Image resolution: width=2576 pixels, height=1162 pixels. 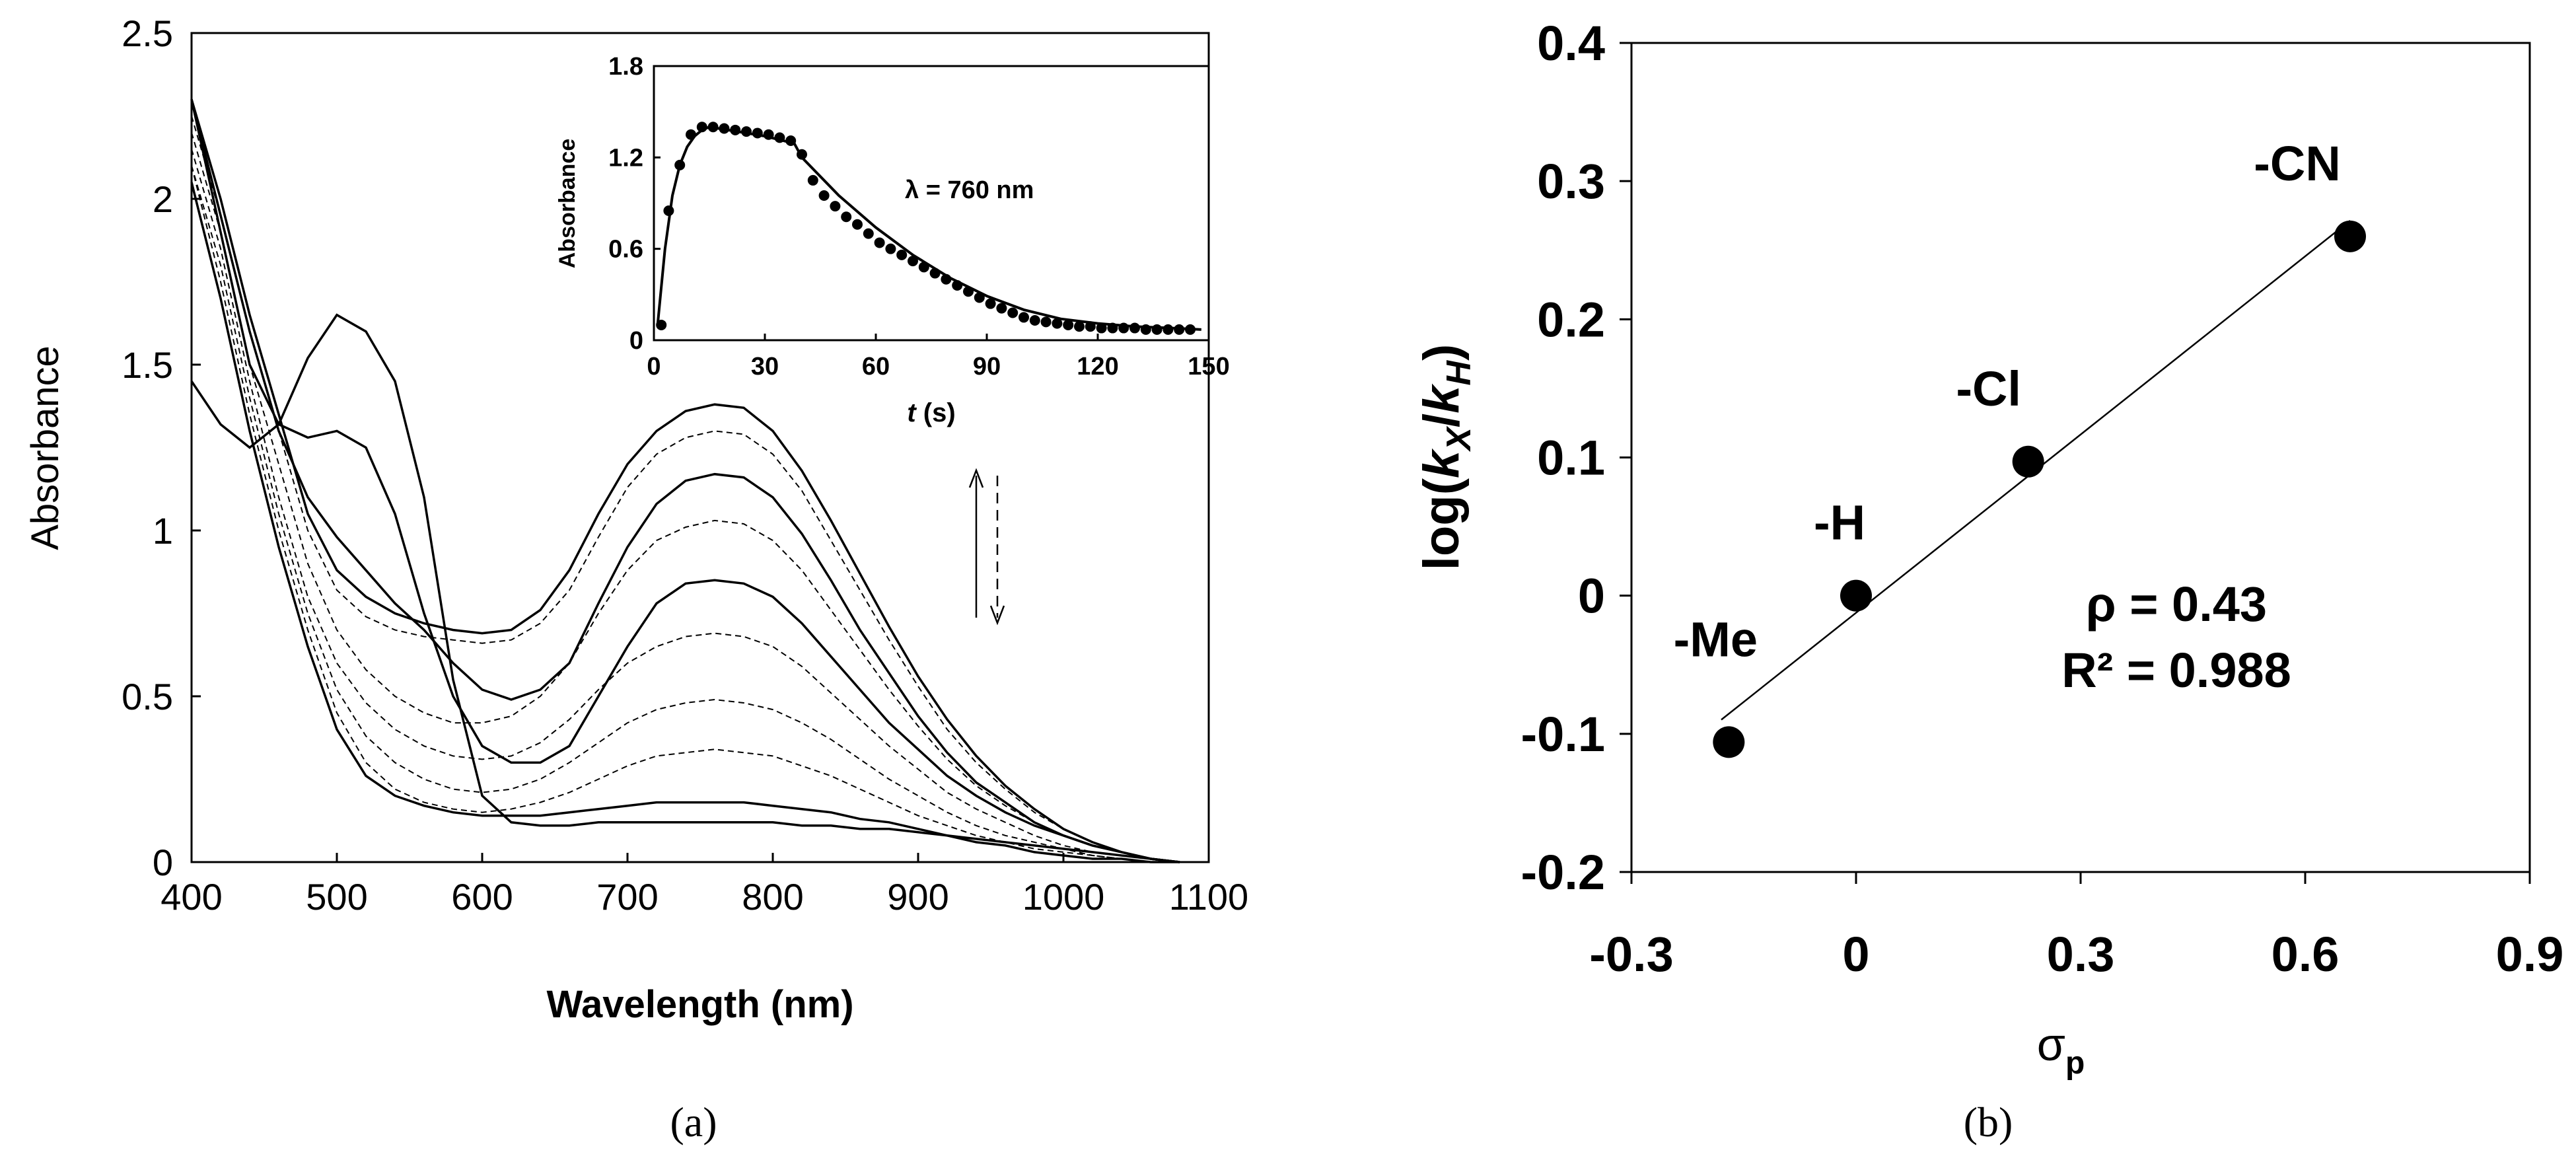 What do you see at coordinates (936, 412) in the screenshot?
I see `inset-x-axis-label-unit: (s)` at bounding box center [936, 412].